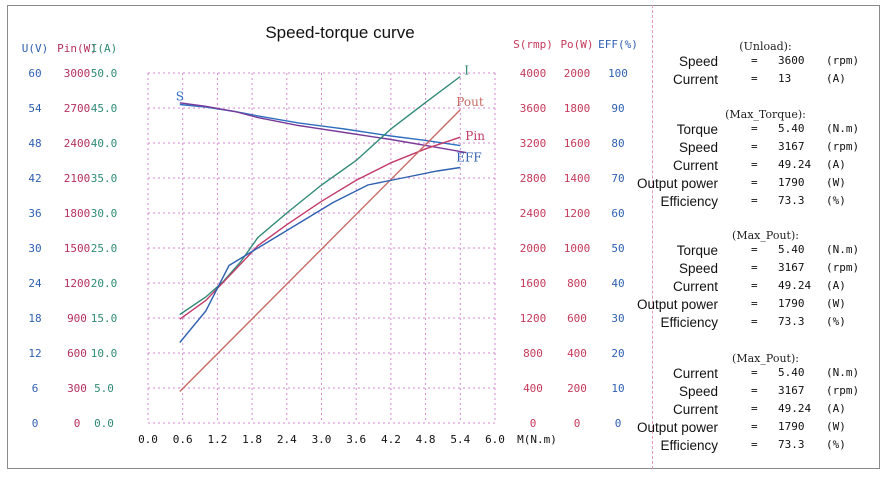  What do you see at coordinates (426, 439) in the screenshot?
I see `x-tick-label: 4.8` at bounding box center [426, 439].